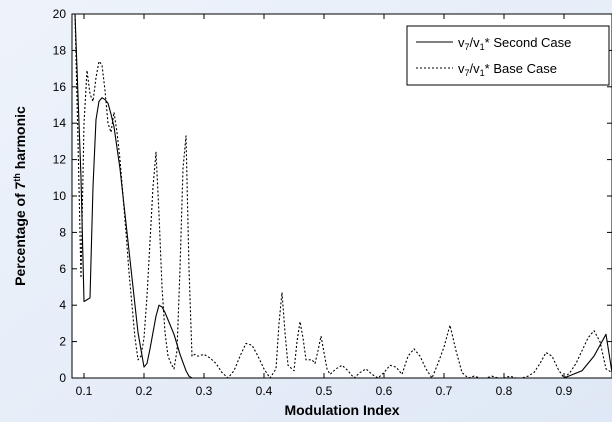 The image size is (612, 422). I want to click on x-tick-label: 0.8, so click(504, 391).